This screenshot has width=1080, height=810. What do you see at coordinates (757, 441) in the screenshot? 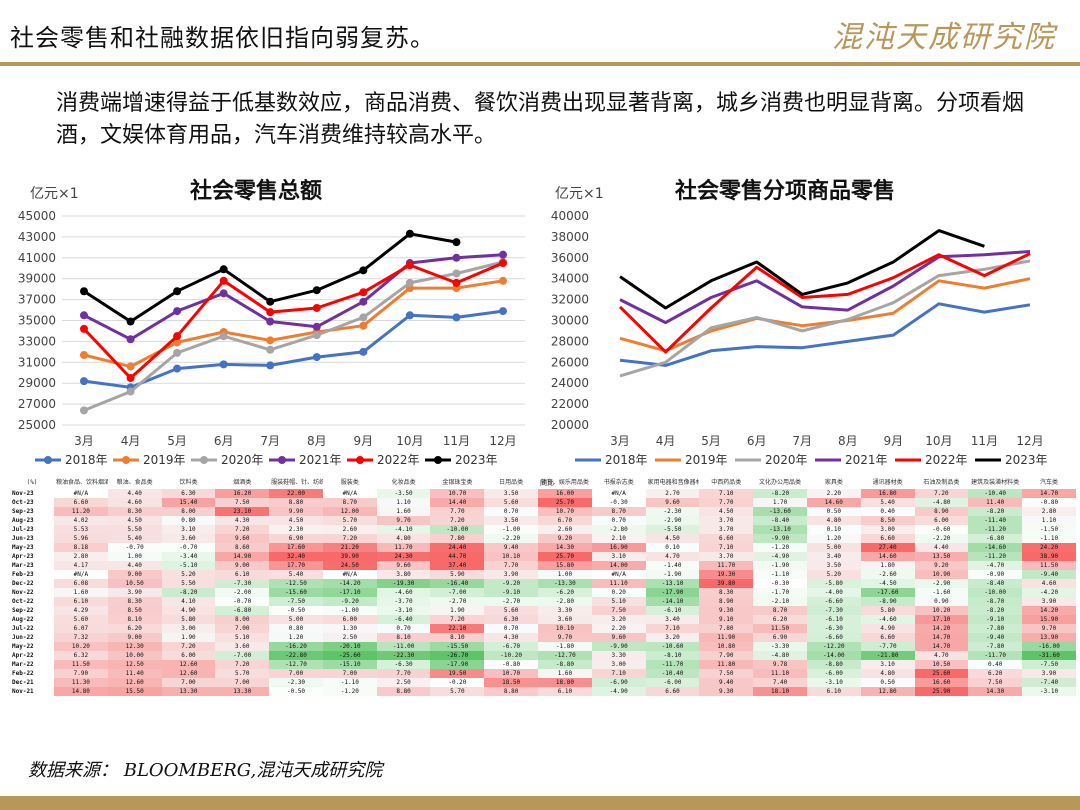
I see `x-tick-label: 6月` at bounding box center [757, 441].